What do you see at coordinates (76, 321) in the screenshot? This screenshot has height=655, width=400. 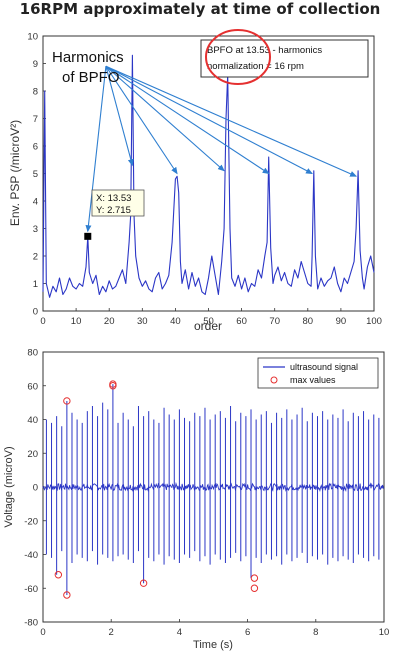 I see `top-x-tick-label: 10` at bounding box center [76, 321].